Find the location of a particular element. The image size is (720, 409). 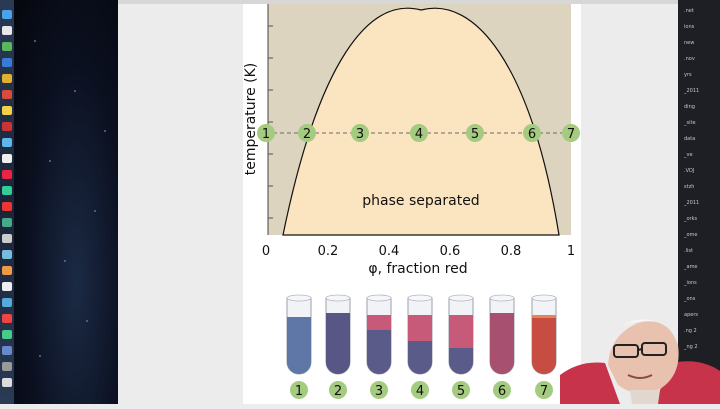

tube-label: 3 is located at coordinates (379, 390).